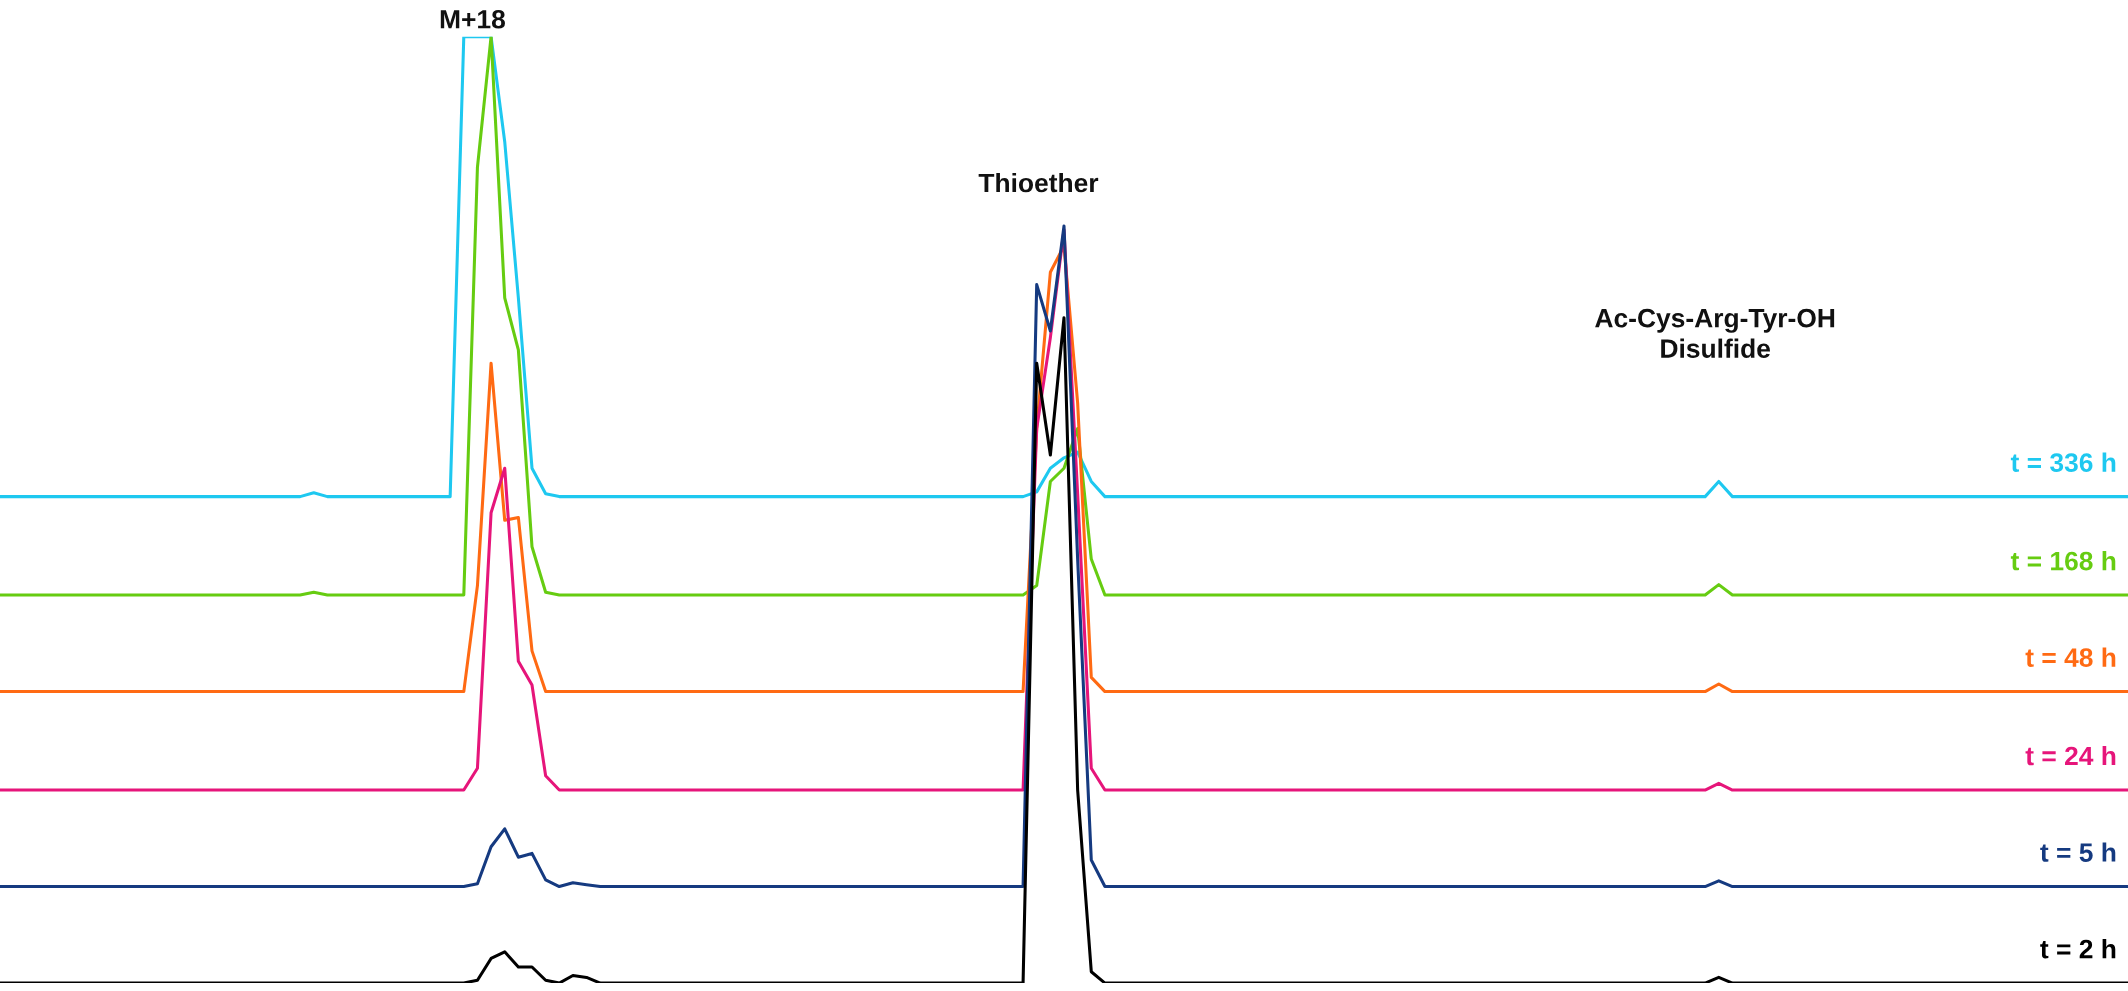 This screenshot has height=991, width=2128. I want to click on series-label: t = 2 h, so click(2078, 949).